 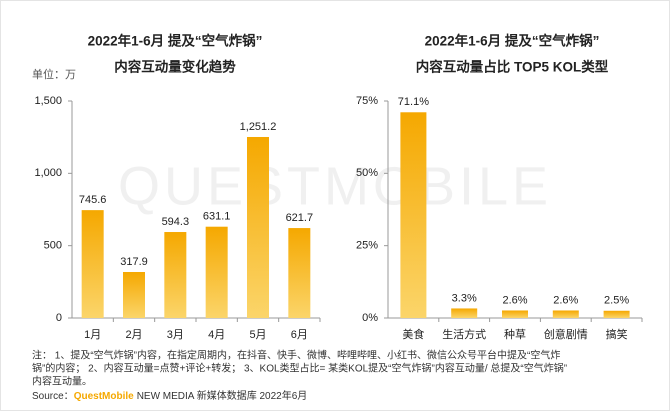 What do you see at coordinates (300, 218) in the screenshot?
I see `value-label: 621.7` at bounding box center [300, 218].